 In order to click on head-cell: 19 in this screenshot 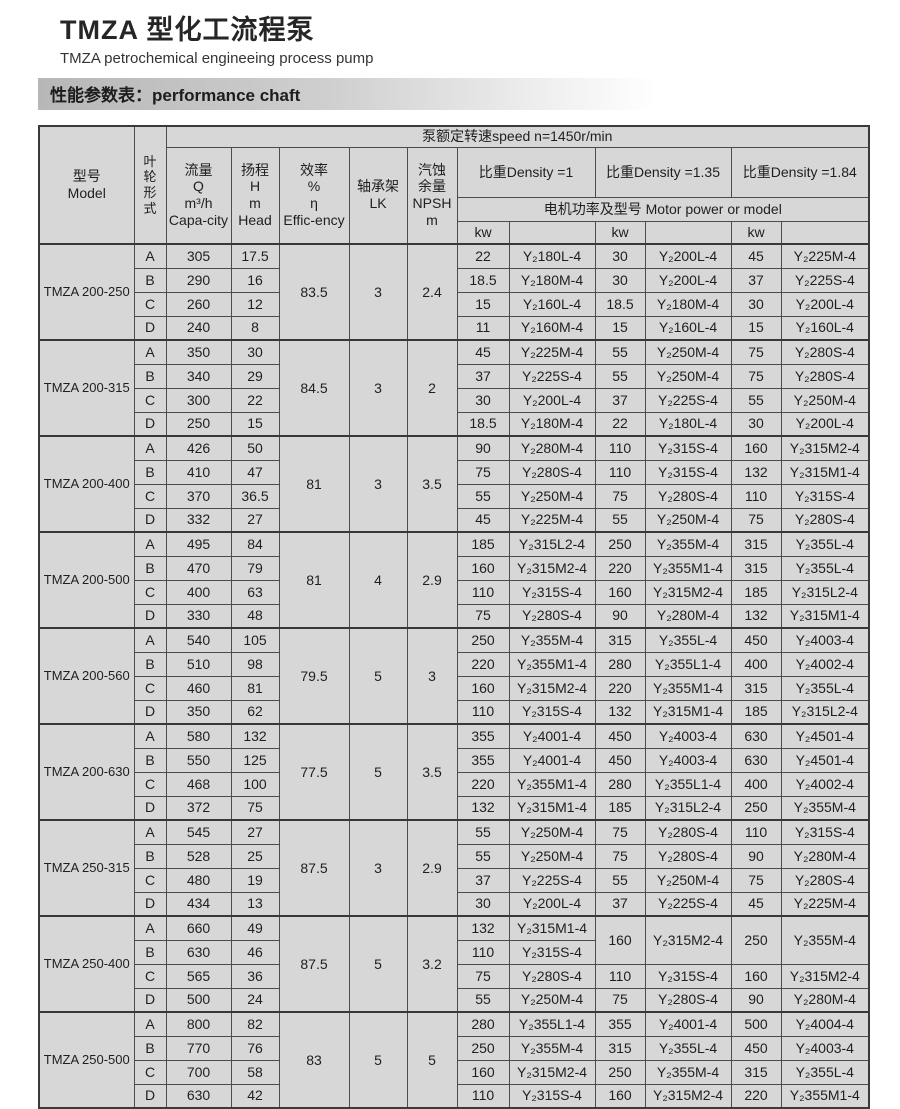, I will do `click(255, 880)`.